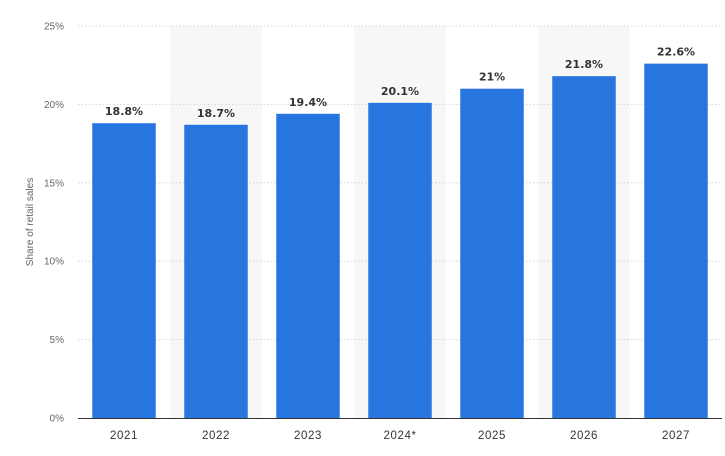  I want to click on bar-2021, so click(124, 270).